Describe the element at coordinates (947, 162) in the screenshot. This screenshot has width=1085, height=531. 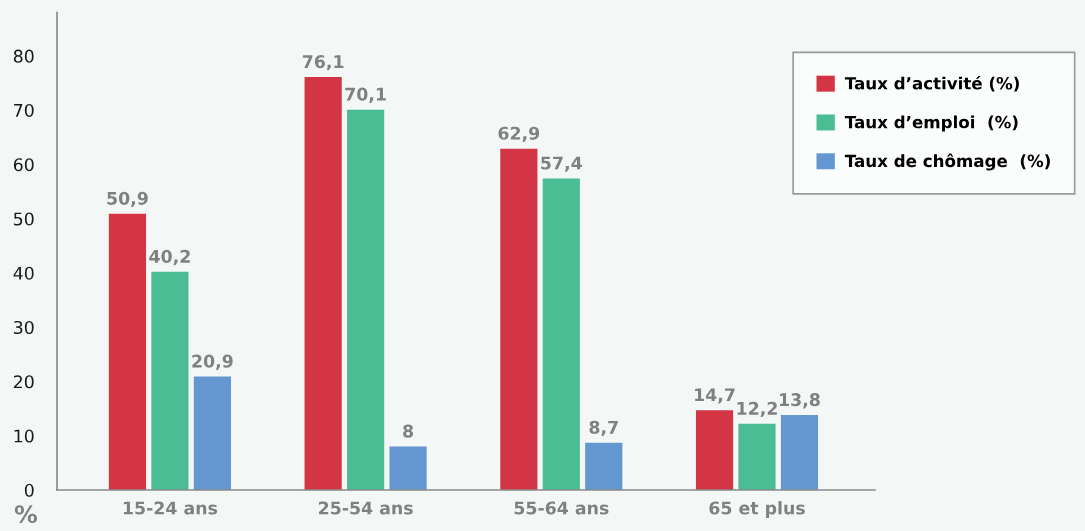
I see `legend-label: Taux de chômage (%)` at that location.